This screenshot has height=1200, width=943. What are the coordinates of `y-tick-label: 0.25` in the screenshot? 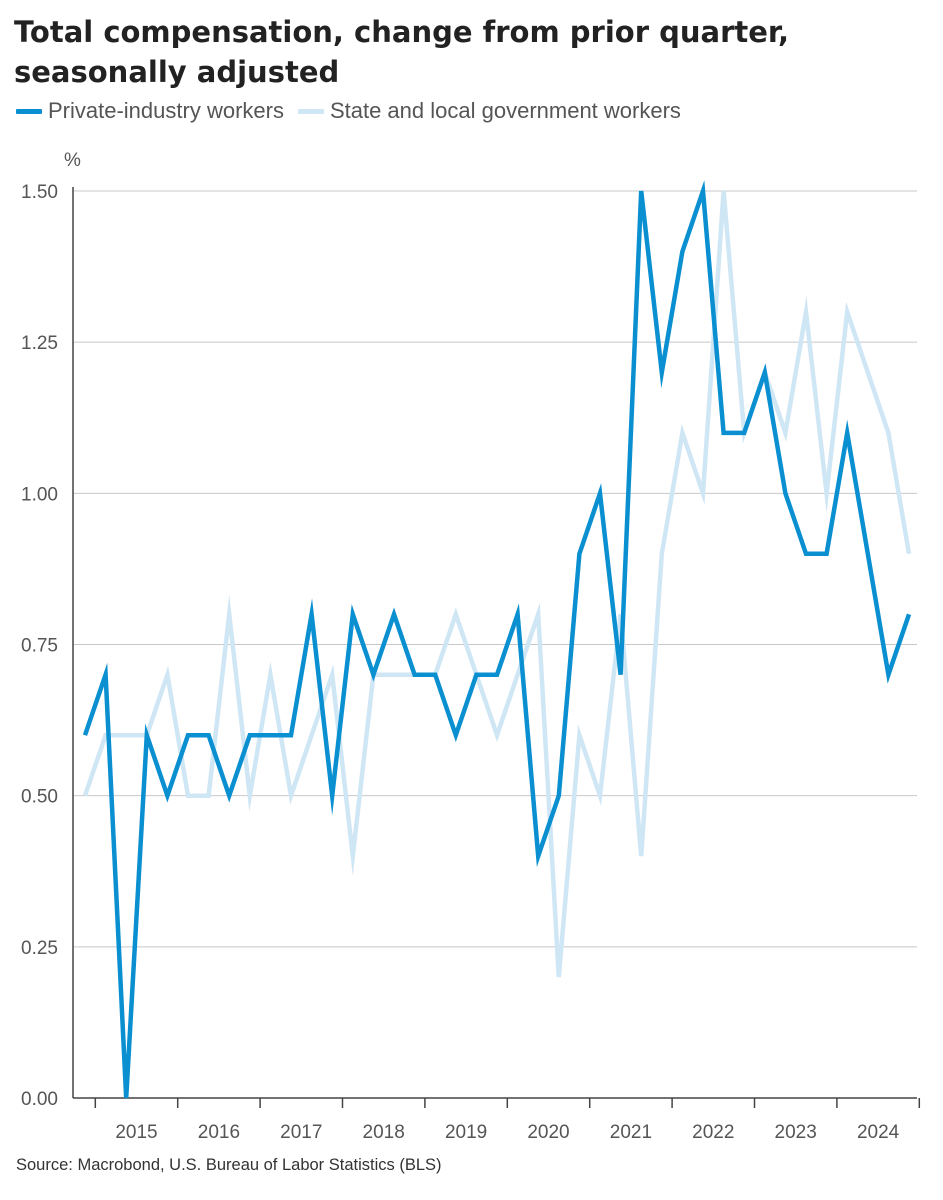 It's located at (39, 948).